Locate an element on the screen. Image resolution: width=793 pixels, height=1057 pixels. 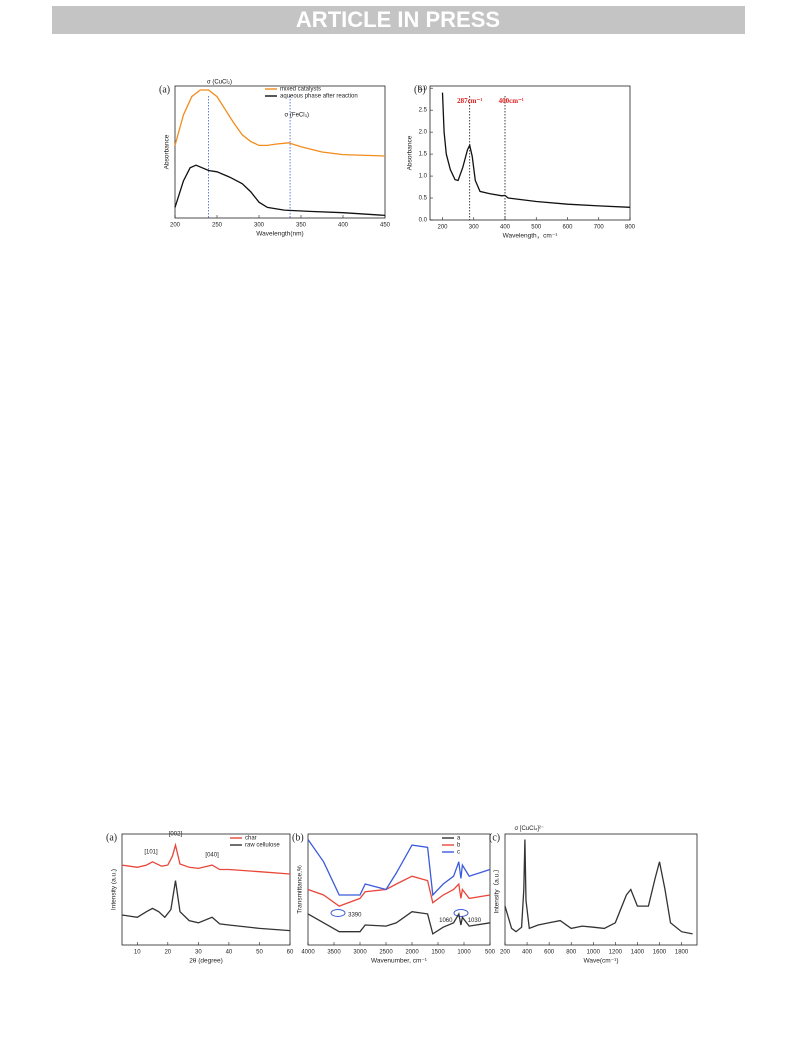
x-axis-label: Wave(cm⁻¹) is located at coordinates (601, 961).